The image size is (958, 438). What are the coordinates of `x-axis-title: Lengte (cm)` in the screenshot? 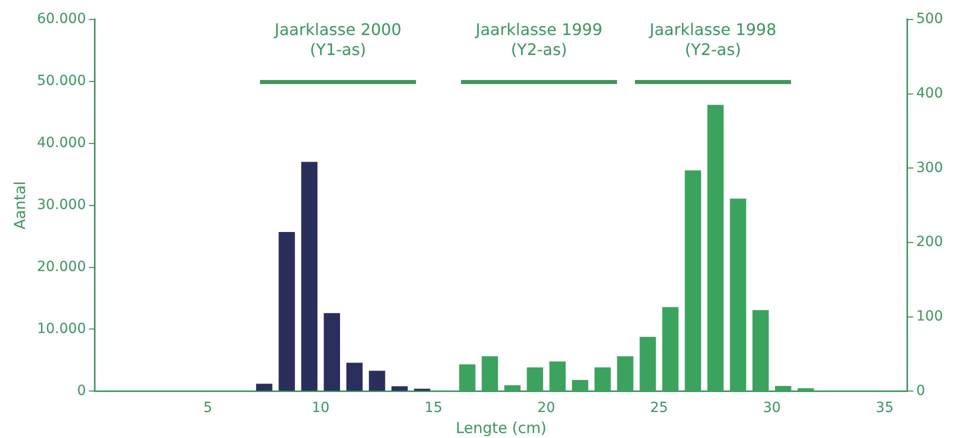 It's located at (501, 427).